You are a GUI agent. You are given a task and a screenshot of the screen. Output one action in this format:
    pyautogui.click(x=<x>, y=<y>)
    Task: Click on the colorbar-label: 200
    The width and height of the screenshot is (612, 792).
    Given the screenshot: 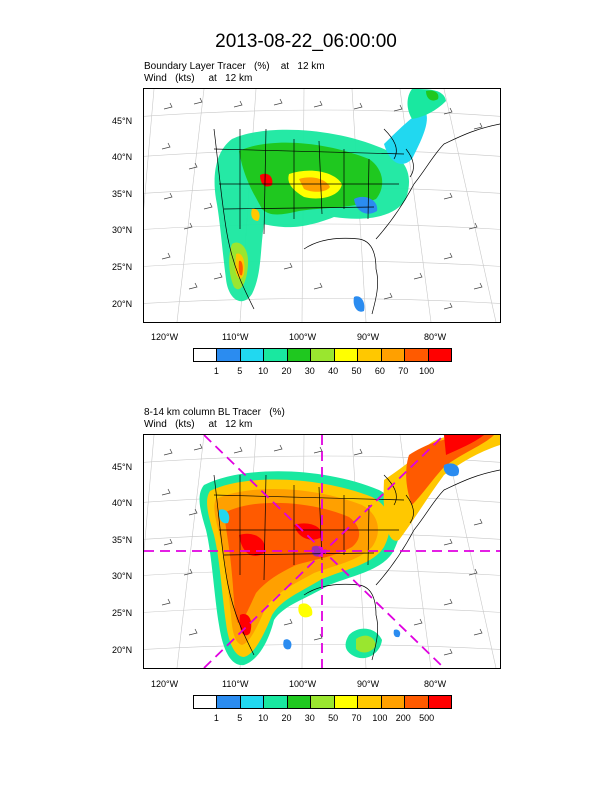 What is the action you would take?
    pyautogui.click(x=403, y=718)
    